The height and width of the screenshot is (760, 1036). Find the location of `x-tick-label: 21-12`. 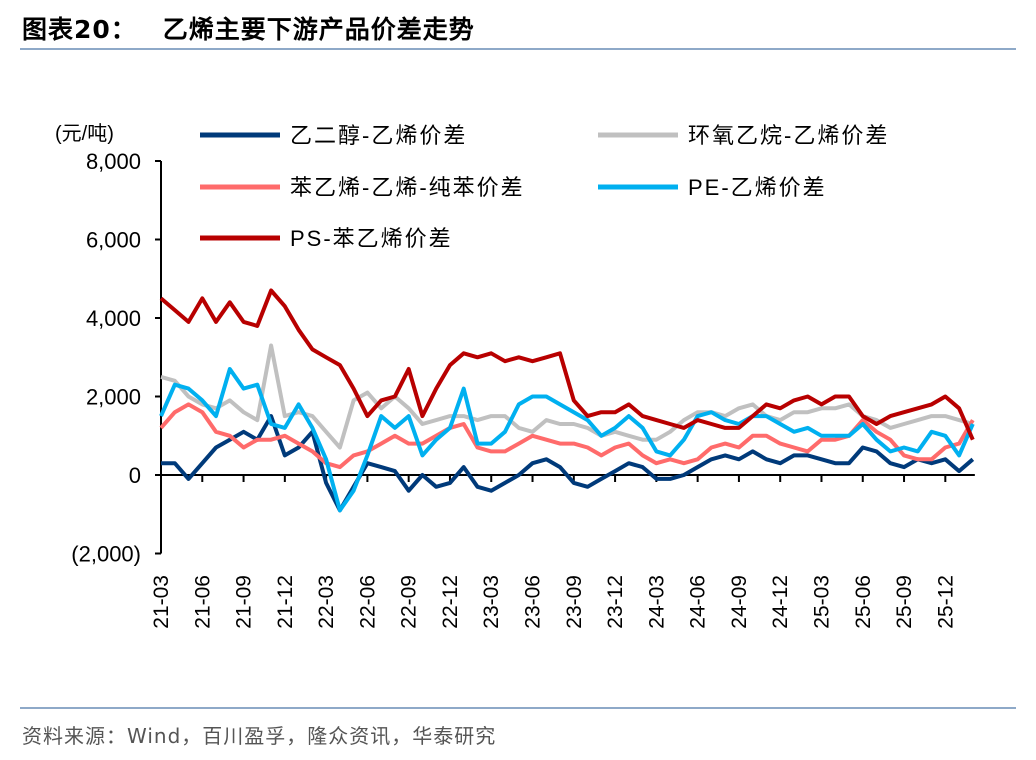

x-tick-label: 21-12 is located at coordinates (285, 602).